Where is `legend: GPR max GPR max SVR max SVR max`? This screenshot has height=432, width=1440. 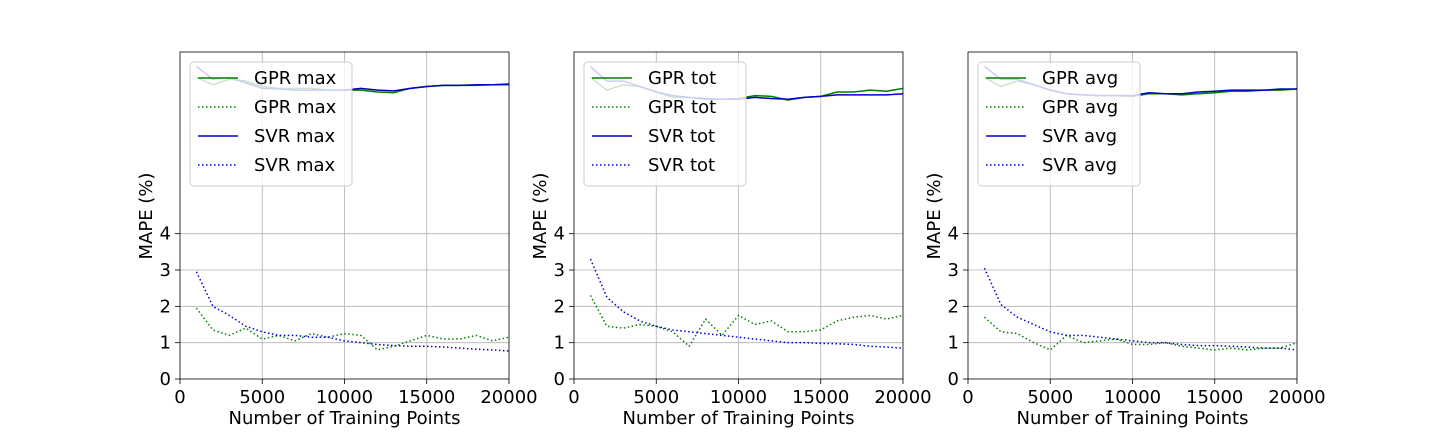 legend: GPR max GPR max SVR max SVR max is located at coordinates (271, 124).